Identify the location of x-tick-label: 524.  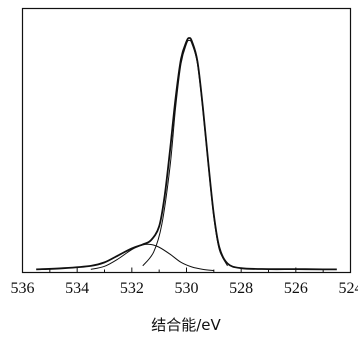
(348, 288).